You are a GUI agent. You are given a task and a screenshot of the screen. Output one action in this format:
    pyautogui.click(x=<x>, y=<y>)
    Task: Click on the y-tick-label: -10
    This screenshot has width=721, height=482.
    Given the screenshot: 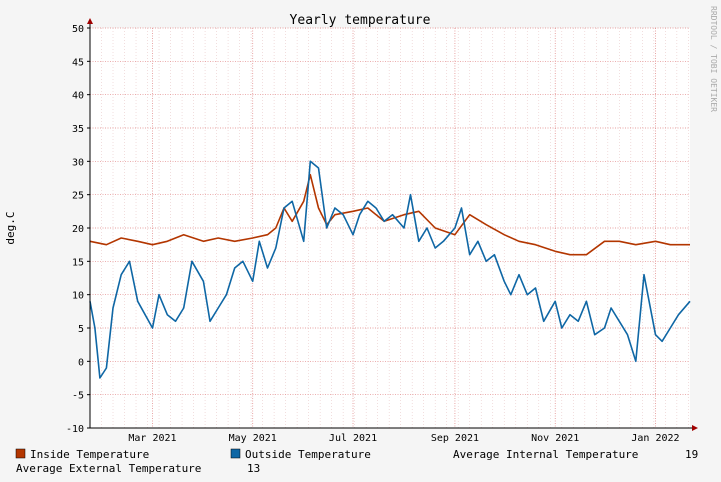 What is the action you would take?
    pyautogui.click(x=75, y=429)
    